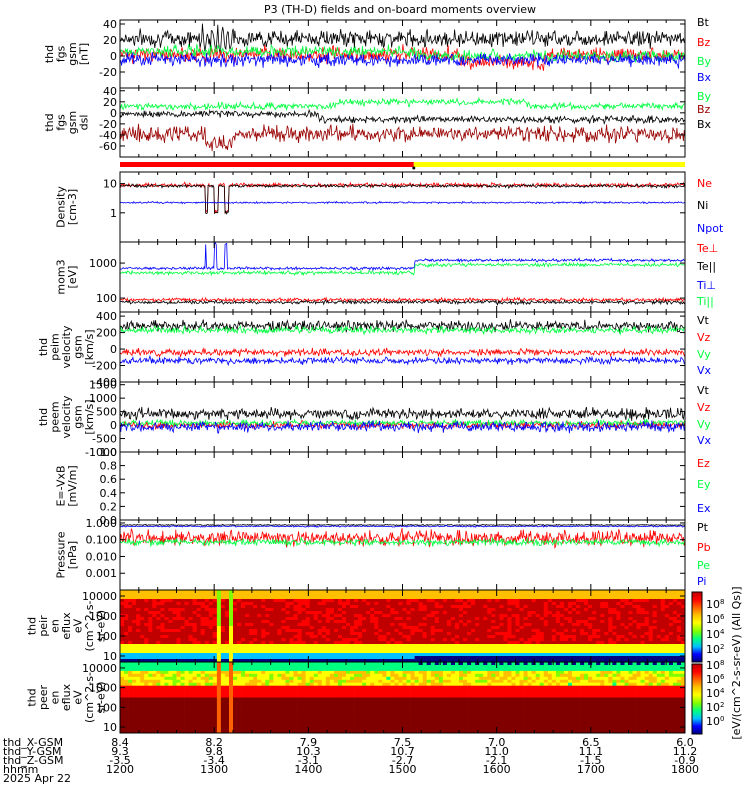 Image resolution: width=750 pixels, height=800 pixels. I want to click on series-line-Ni, so click(402, 199).